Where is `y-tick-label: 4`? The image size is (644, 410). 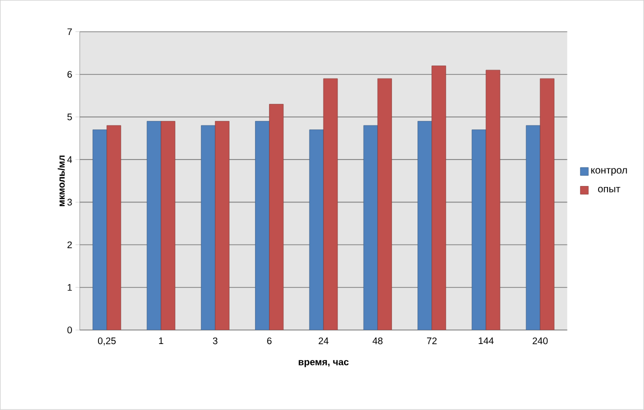 y-tick-label: 4 is located at coordinates (69, 159).